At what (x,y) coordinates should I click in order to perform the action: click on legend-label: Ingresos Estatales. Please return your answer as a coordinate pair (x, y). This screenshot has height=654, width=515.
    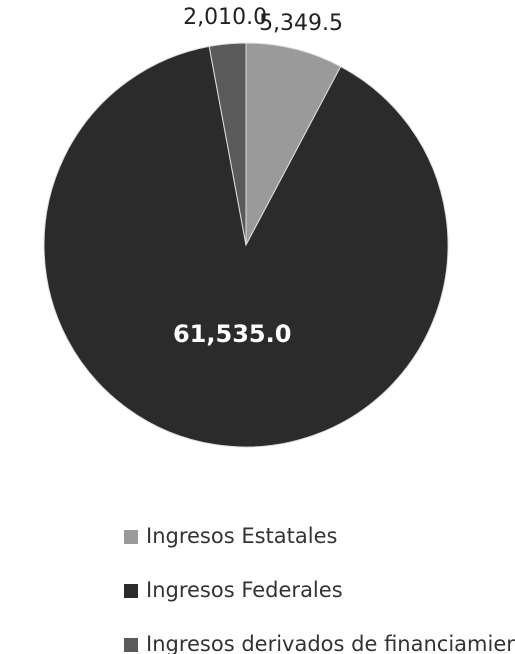
    Looking at the image, I should click on (241, 536).